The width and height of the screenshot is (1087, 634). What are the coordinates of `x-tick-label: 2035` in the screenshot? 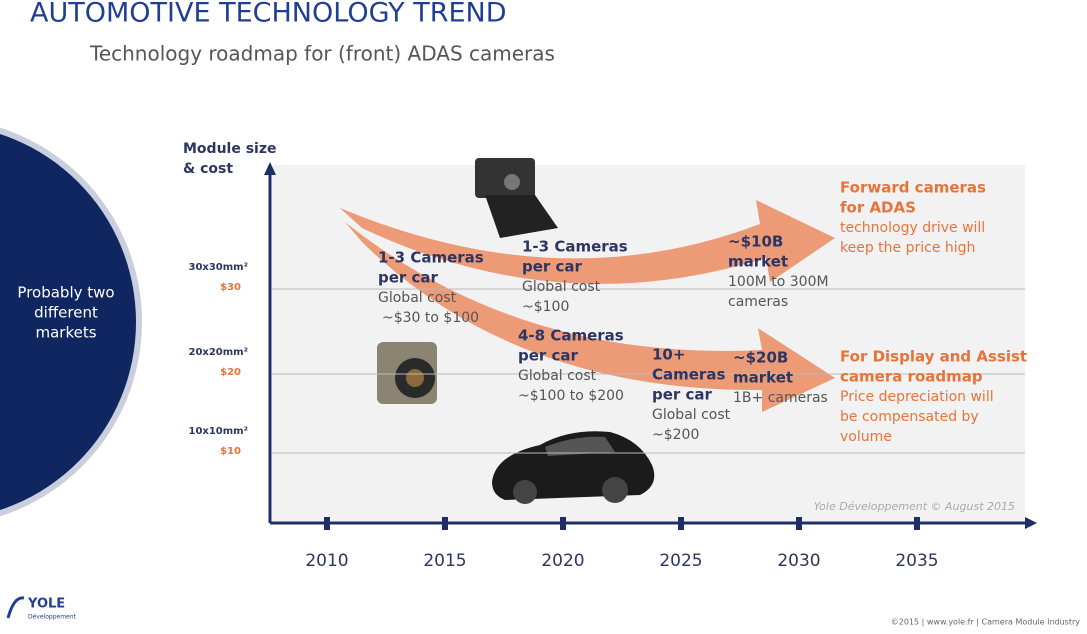 It's located at (916, 561).